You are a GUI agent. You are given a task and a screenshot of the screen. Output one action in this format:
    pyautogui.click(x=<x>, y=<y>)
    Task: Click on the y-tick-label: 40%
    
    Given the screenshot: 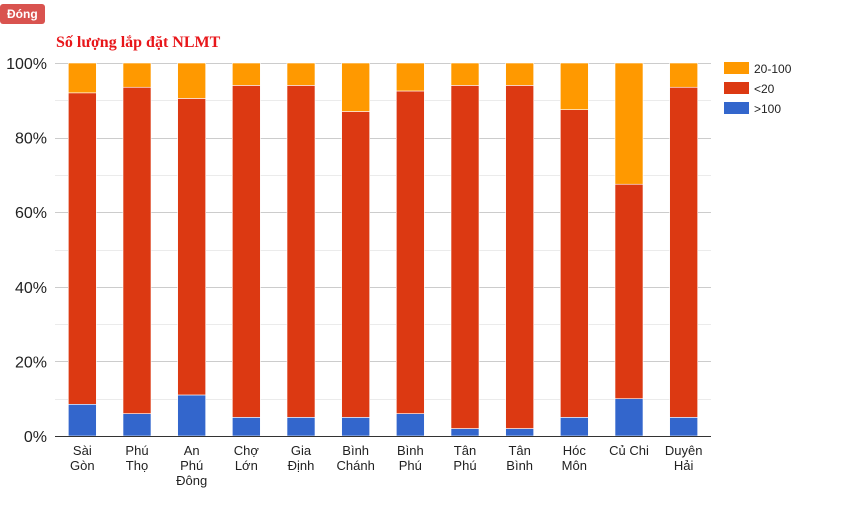 What is the action you would take?
    pyautogui.click(x=31, y=288)
    